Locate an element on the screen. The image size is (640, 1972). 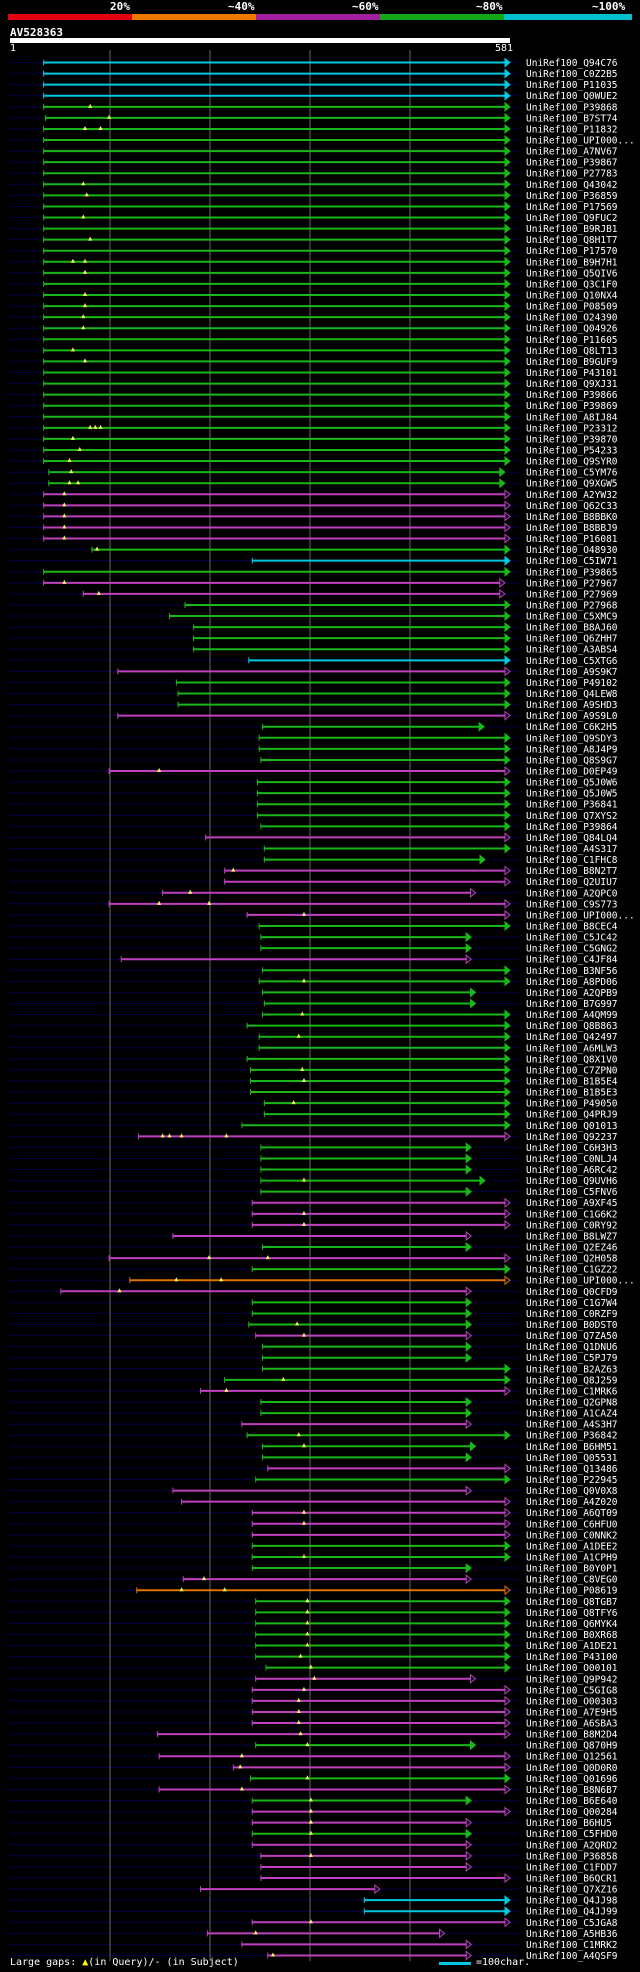
hit-label: UniRef100_Q8H1T7 is located at coordinates (572, 240).